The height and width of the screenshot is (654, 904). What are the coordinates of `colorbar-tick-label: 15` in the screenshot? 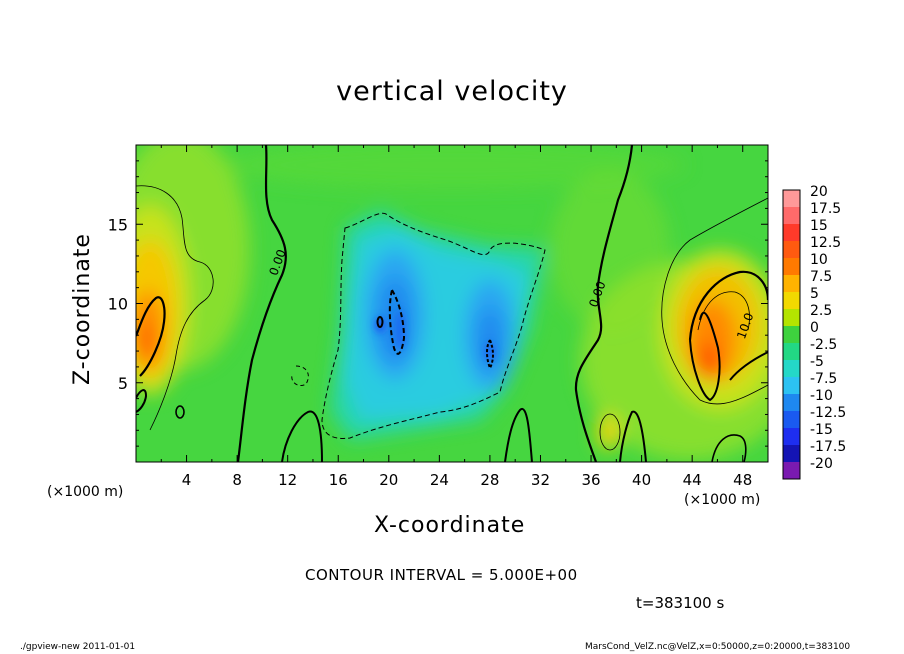 It's located at (819, 226).